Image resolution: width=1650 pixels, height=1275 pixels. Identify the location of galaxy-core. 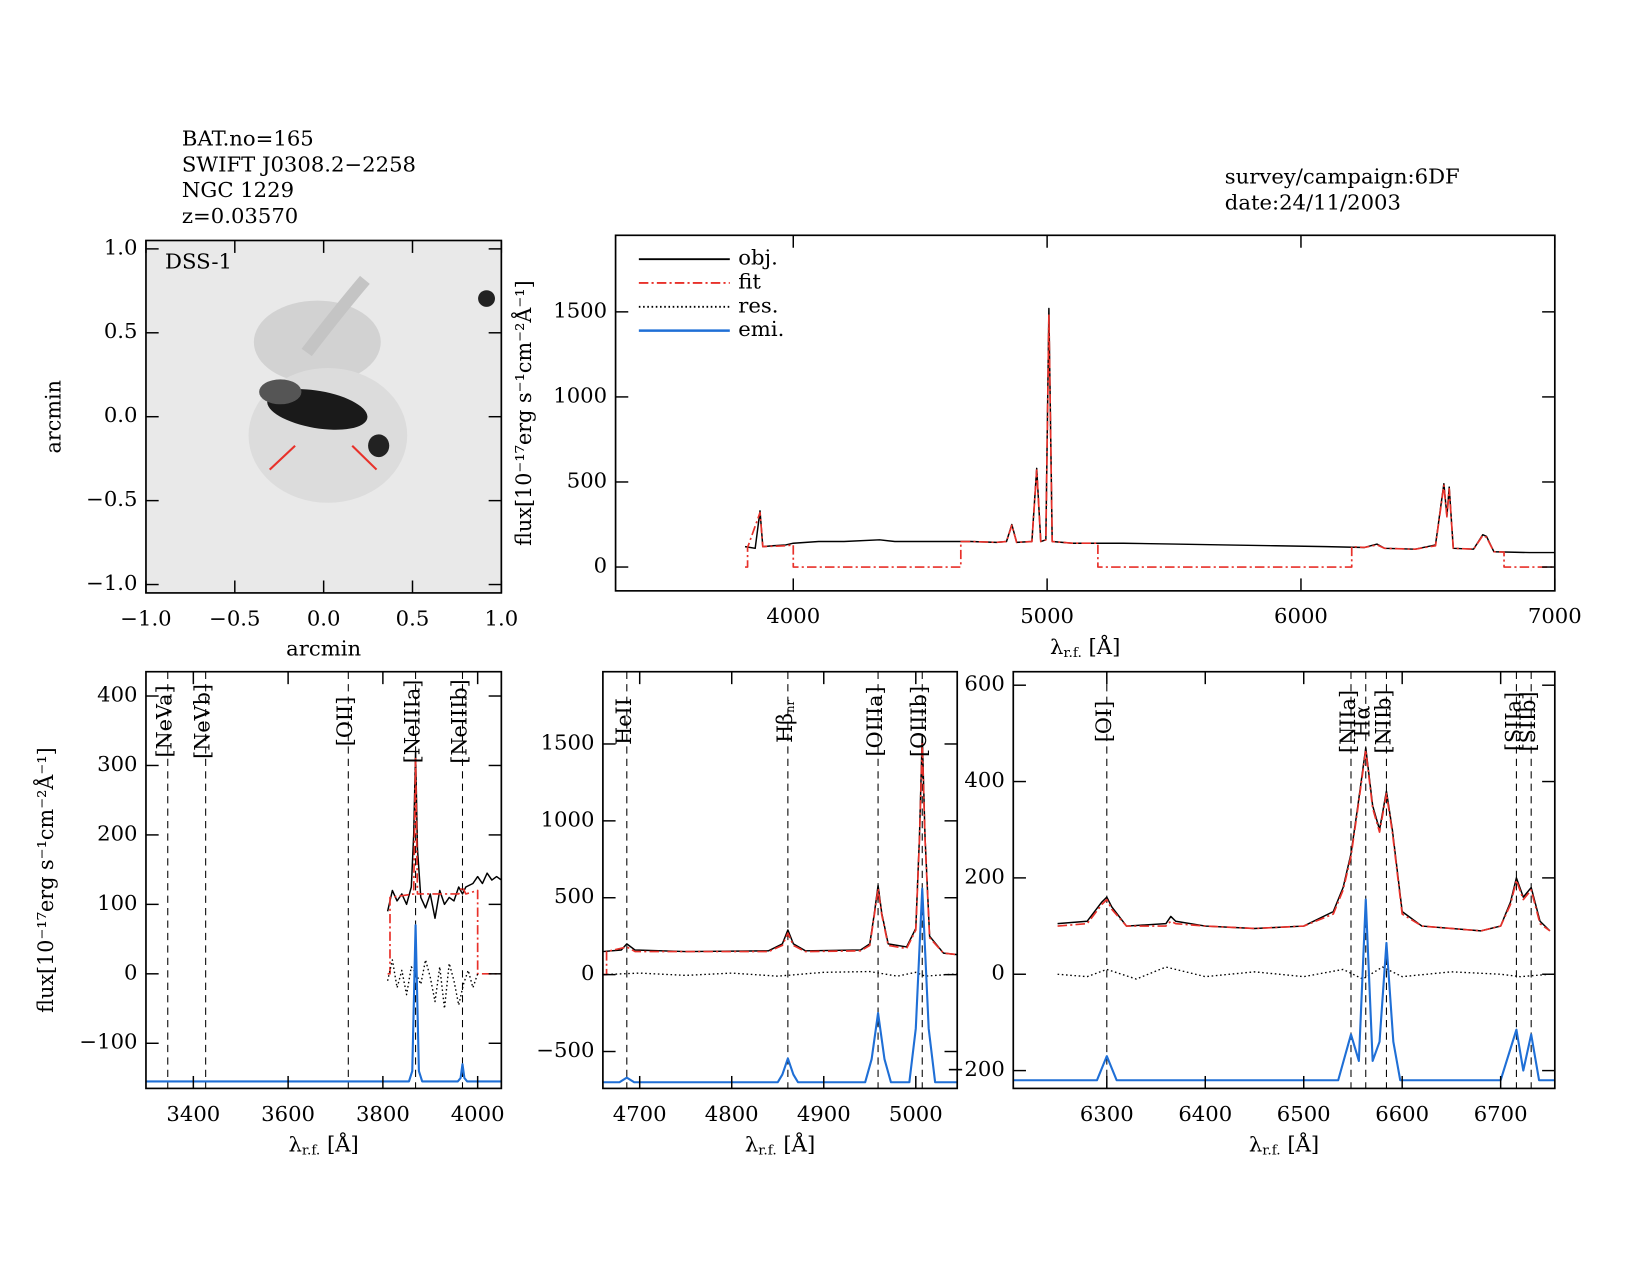
(280, 392).